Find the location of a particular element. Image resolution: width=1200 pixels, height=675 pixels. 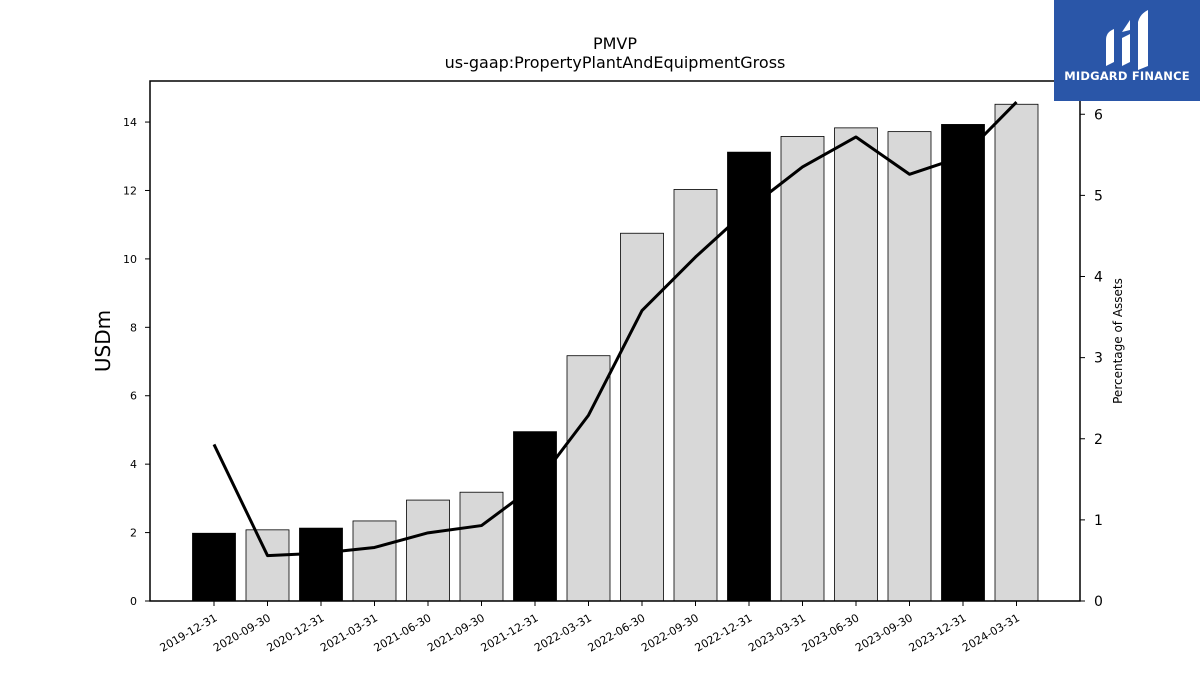

chart-title: PMVP is located at coordinates (615, 43).